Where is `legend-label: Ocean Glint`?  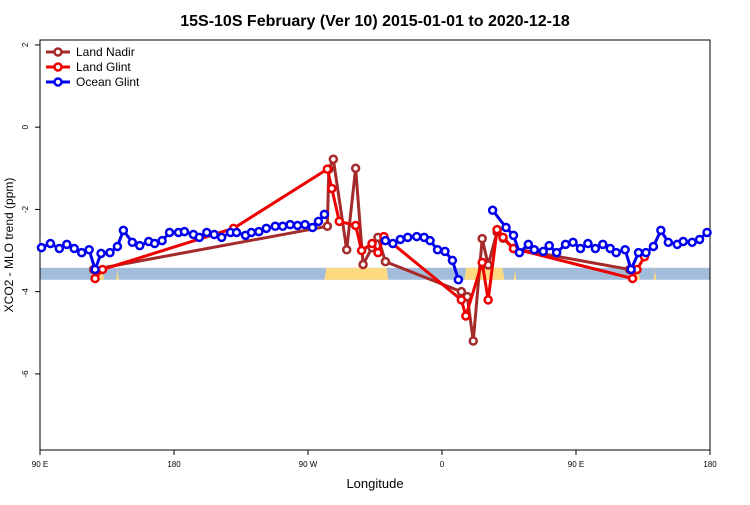
legend-label: Ocean Glint is located at coordinates (108, 82).